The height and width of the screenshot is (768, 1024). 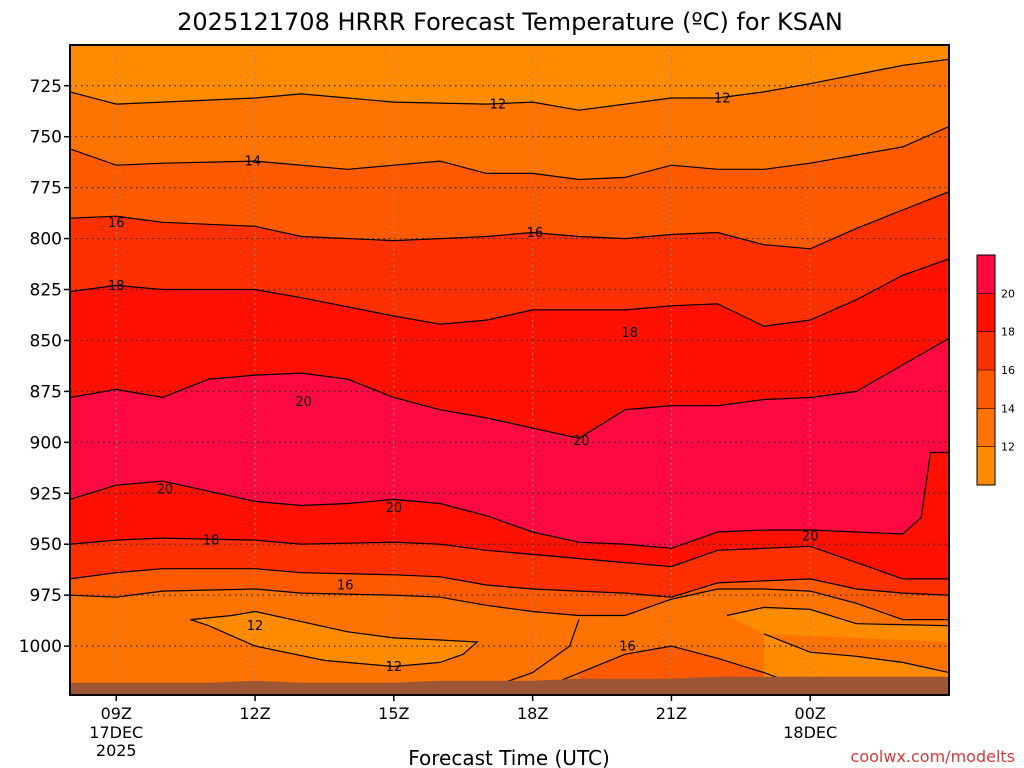 I want to click on x-axis-label: Forecast Time (UTC), so click(x=509, y=757).